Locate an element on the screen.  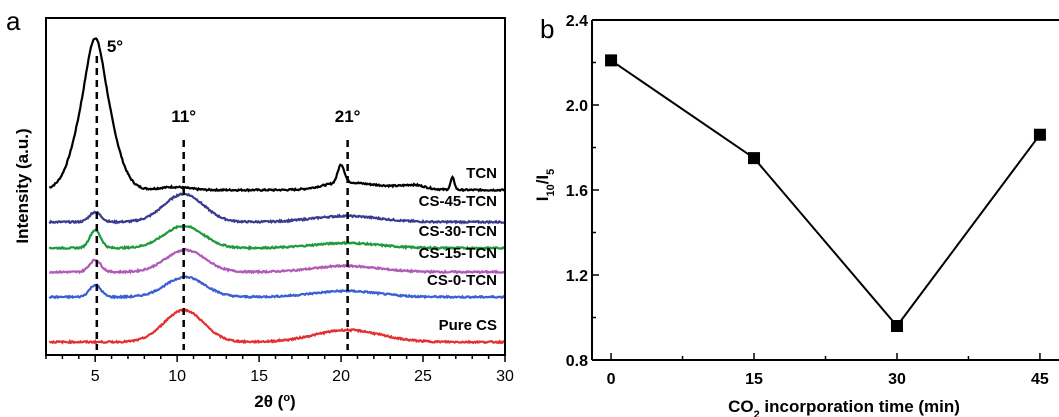
series-line-pure-cs is located at coordinates (276, 326).